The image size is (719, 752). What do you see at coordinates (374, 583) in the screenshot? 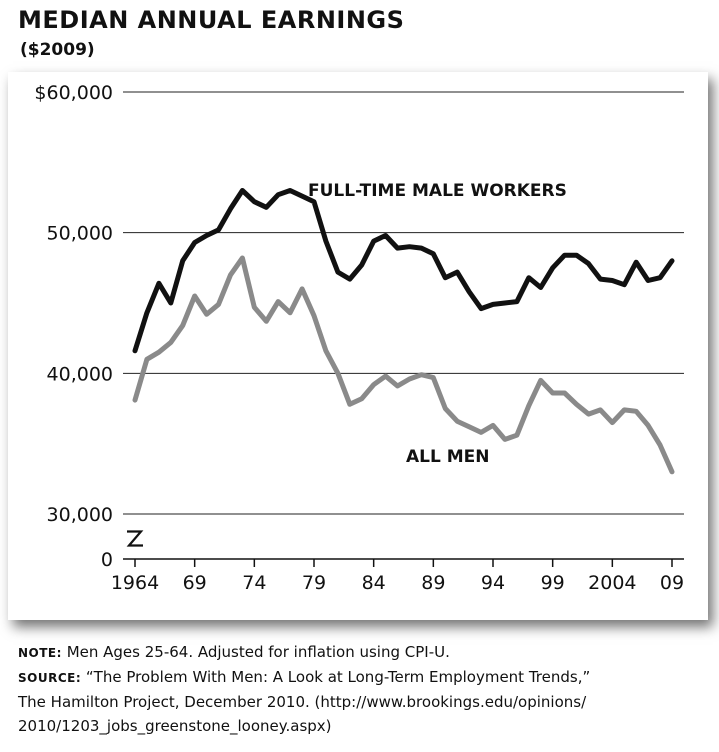
I see `x-tick-label: 84` at bounding box center [374, 583].